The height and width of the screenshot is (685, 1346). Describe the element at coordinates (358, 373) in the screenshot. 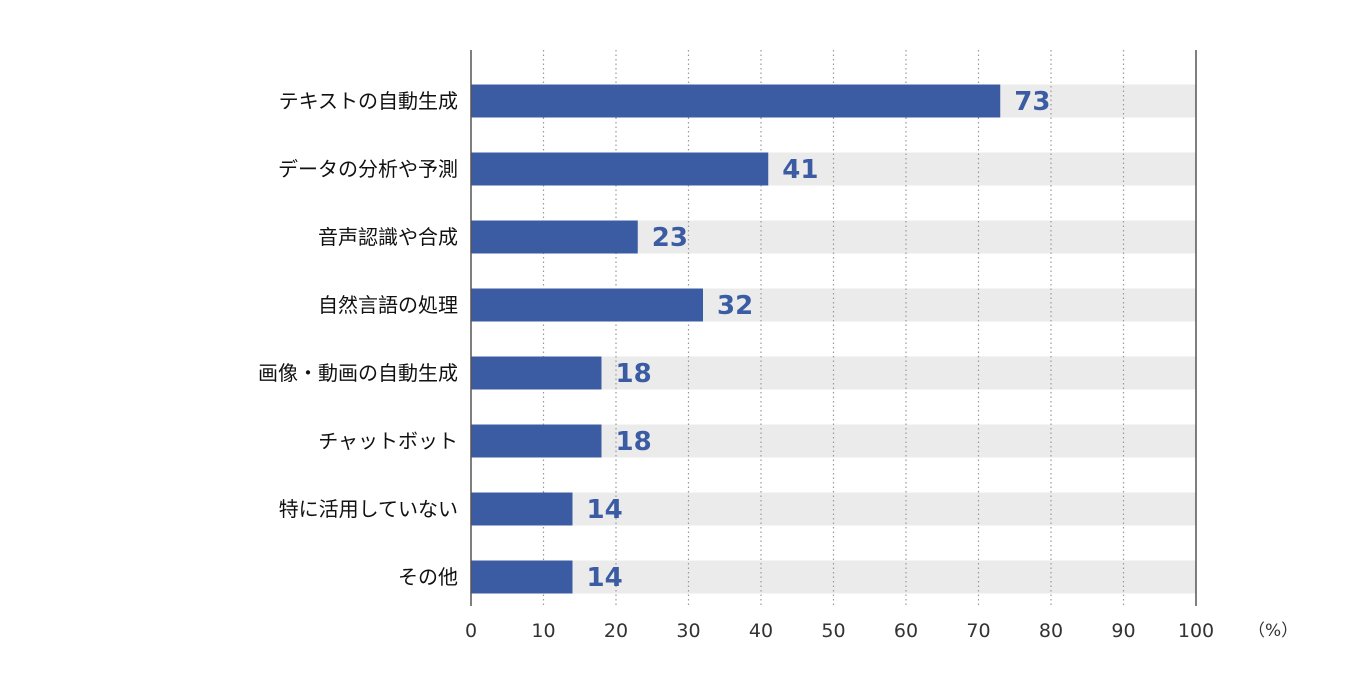

I see `category-label: 画像・動画の自動生成` at that location.